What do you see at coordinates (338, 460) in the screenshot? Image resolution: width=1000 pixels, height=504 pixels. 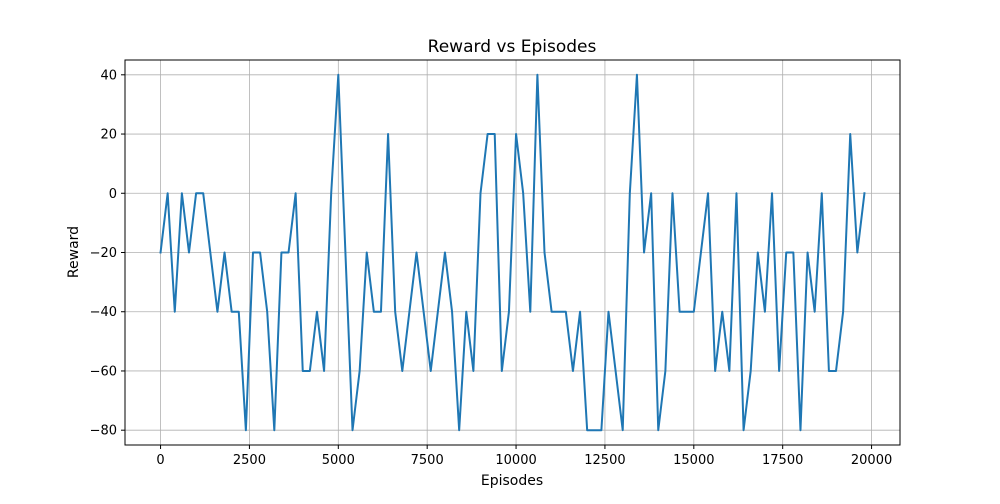 I see `x-tick-label: 5000` at bounding box center [338, 460].